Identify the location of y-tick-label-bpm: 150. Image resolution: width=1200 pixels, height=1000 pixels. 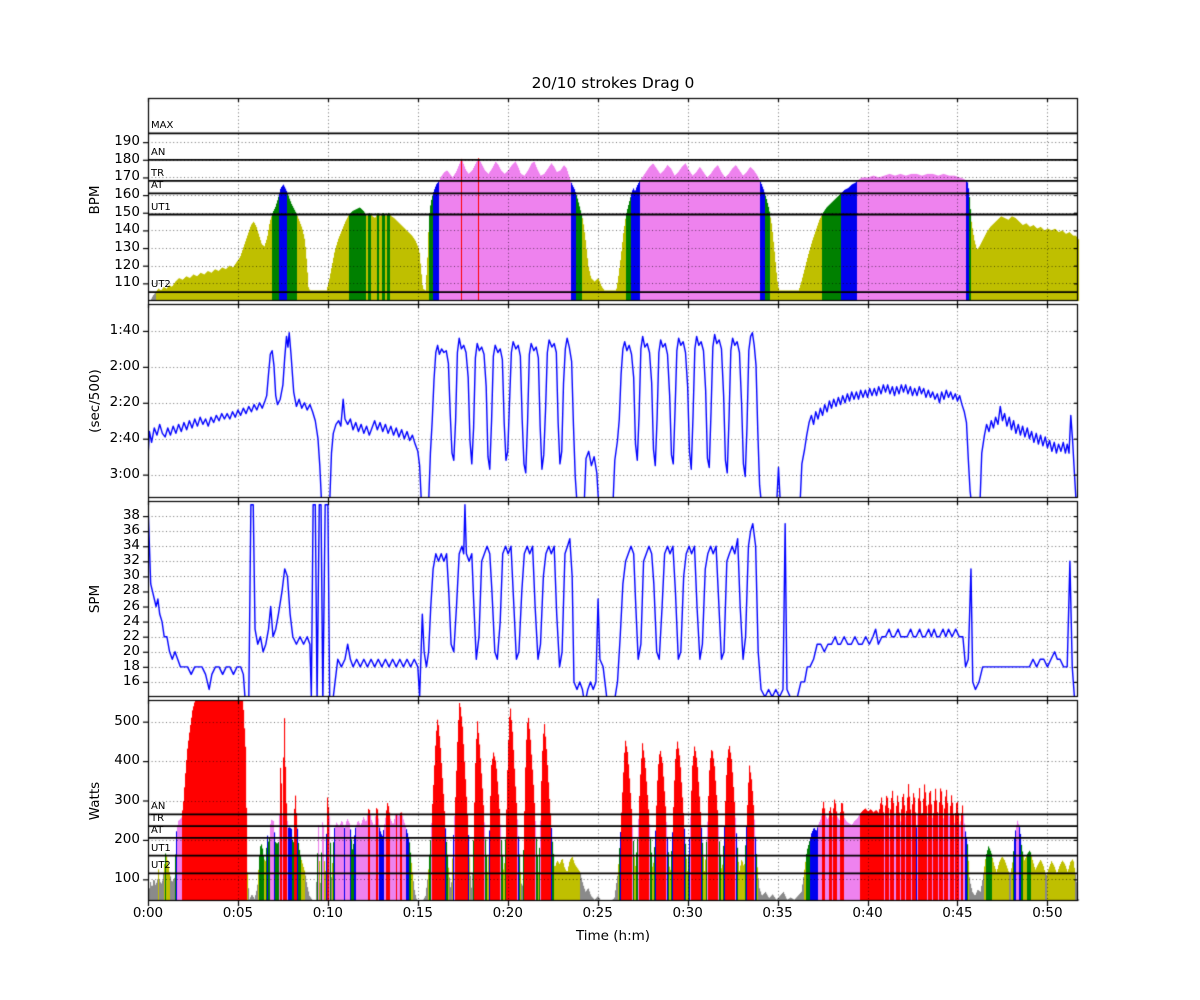
(127, 211).